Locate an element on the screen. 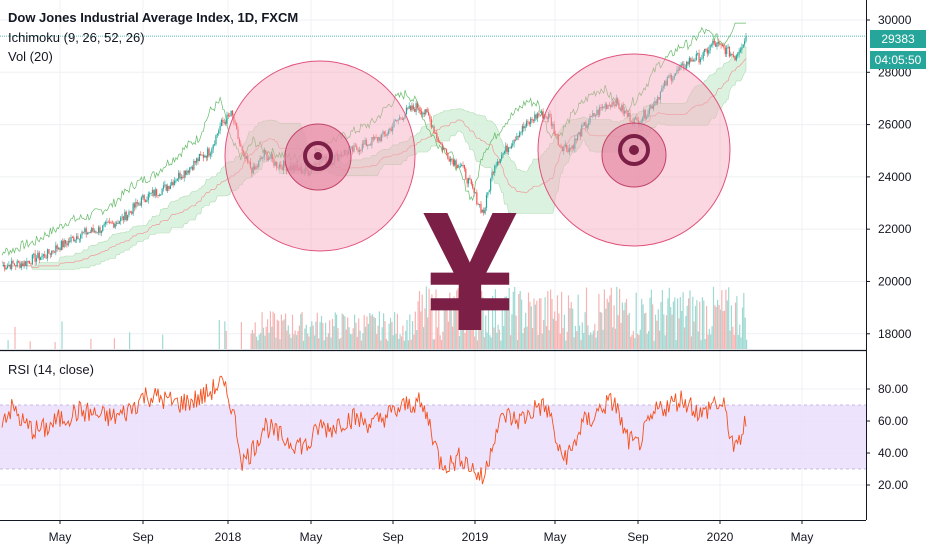  right-target-icon is located at coordinates (634, 150).